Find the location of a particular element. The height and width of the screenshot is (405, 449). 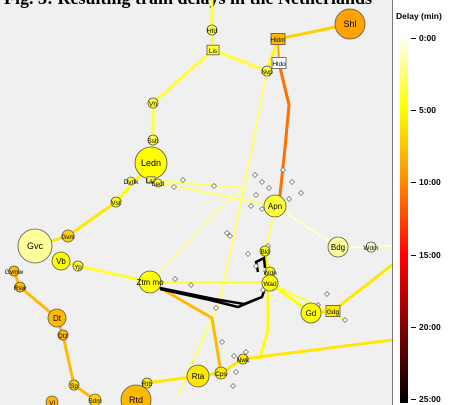

station-gdg: Gdg is located at coordinates (333, 310).